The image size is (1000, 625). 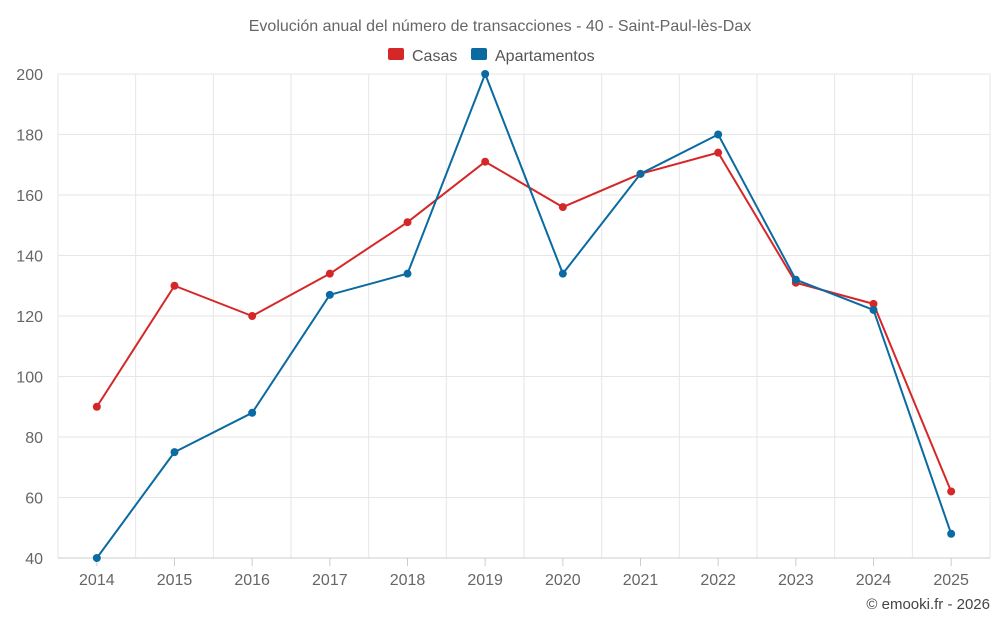 I want to click on x-tick-label: 2014, so click(x=97, y=580).